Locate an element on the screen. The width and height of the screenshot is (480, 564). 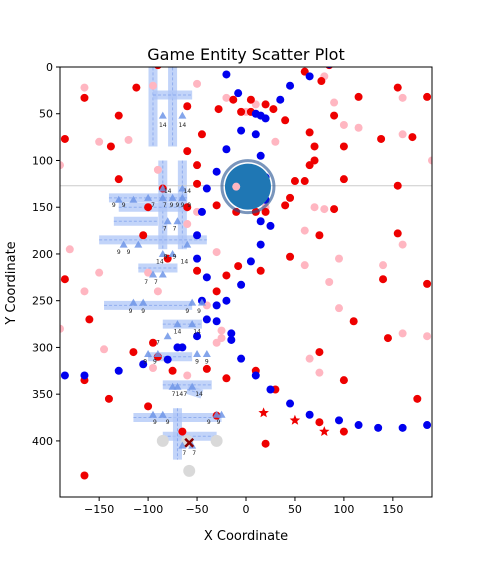
wall-edge is located at coordinates (195, 392).